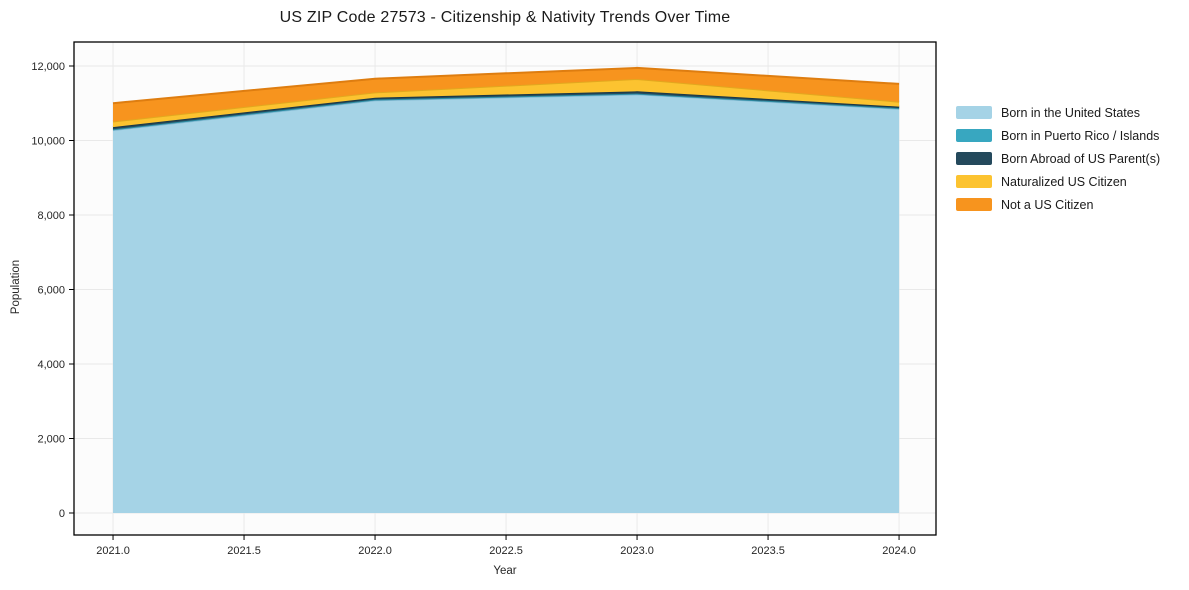 The image size is (1189, 590). What do you see at coordinates (637, 551) in the screenshot?
I see `x-tick-label: 2023.0` at bounding box center [637, 551].